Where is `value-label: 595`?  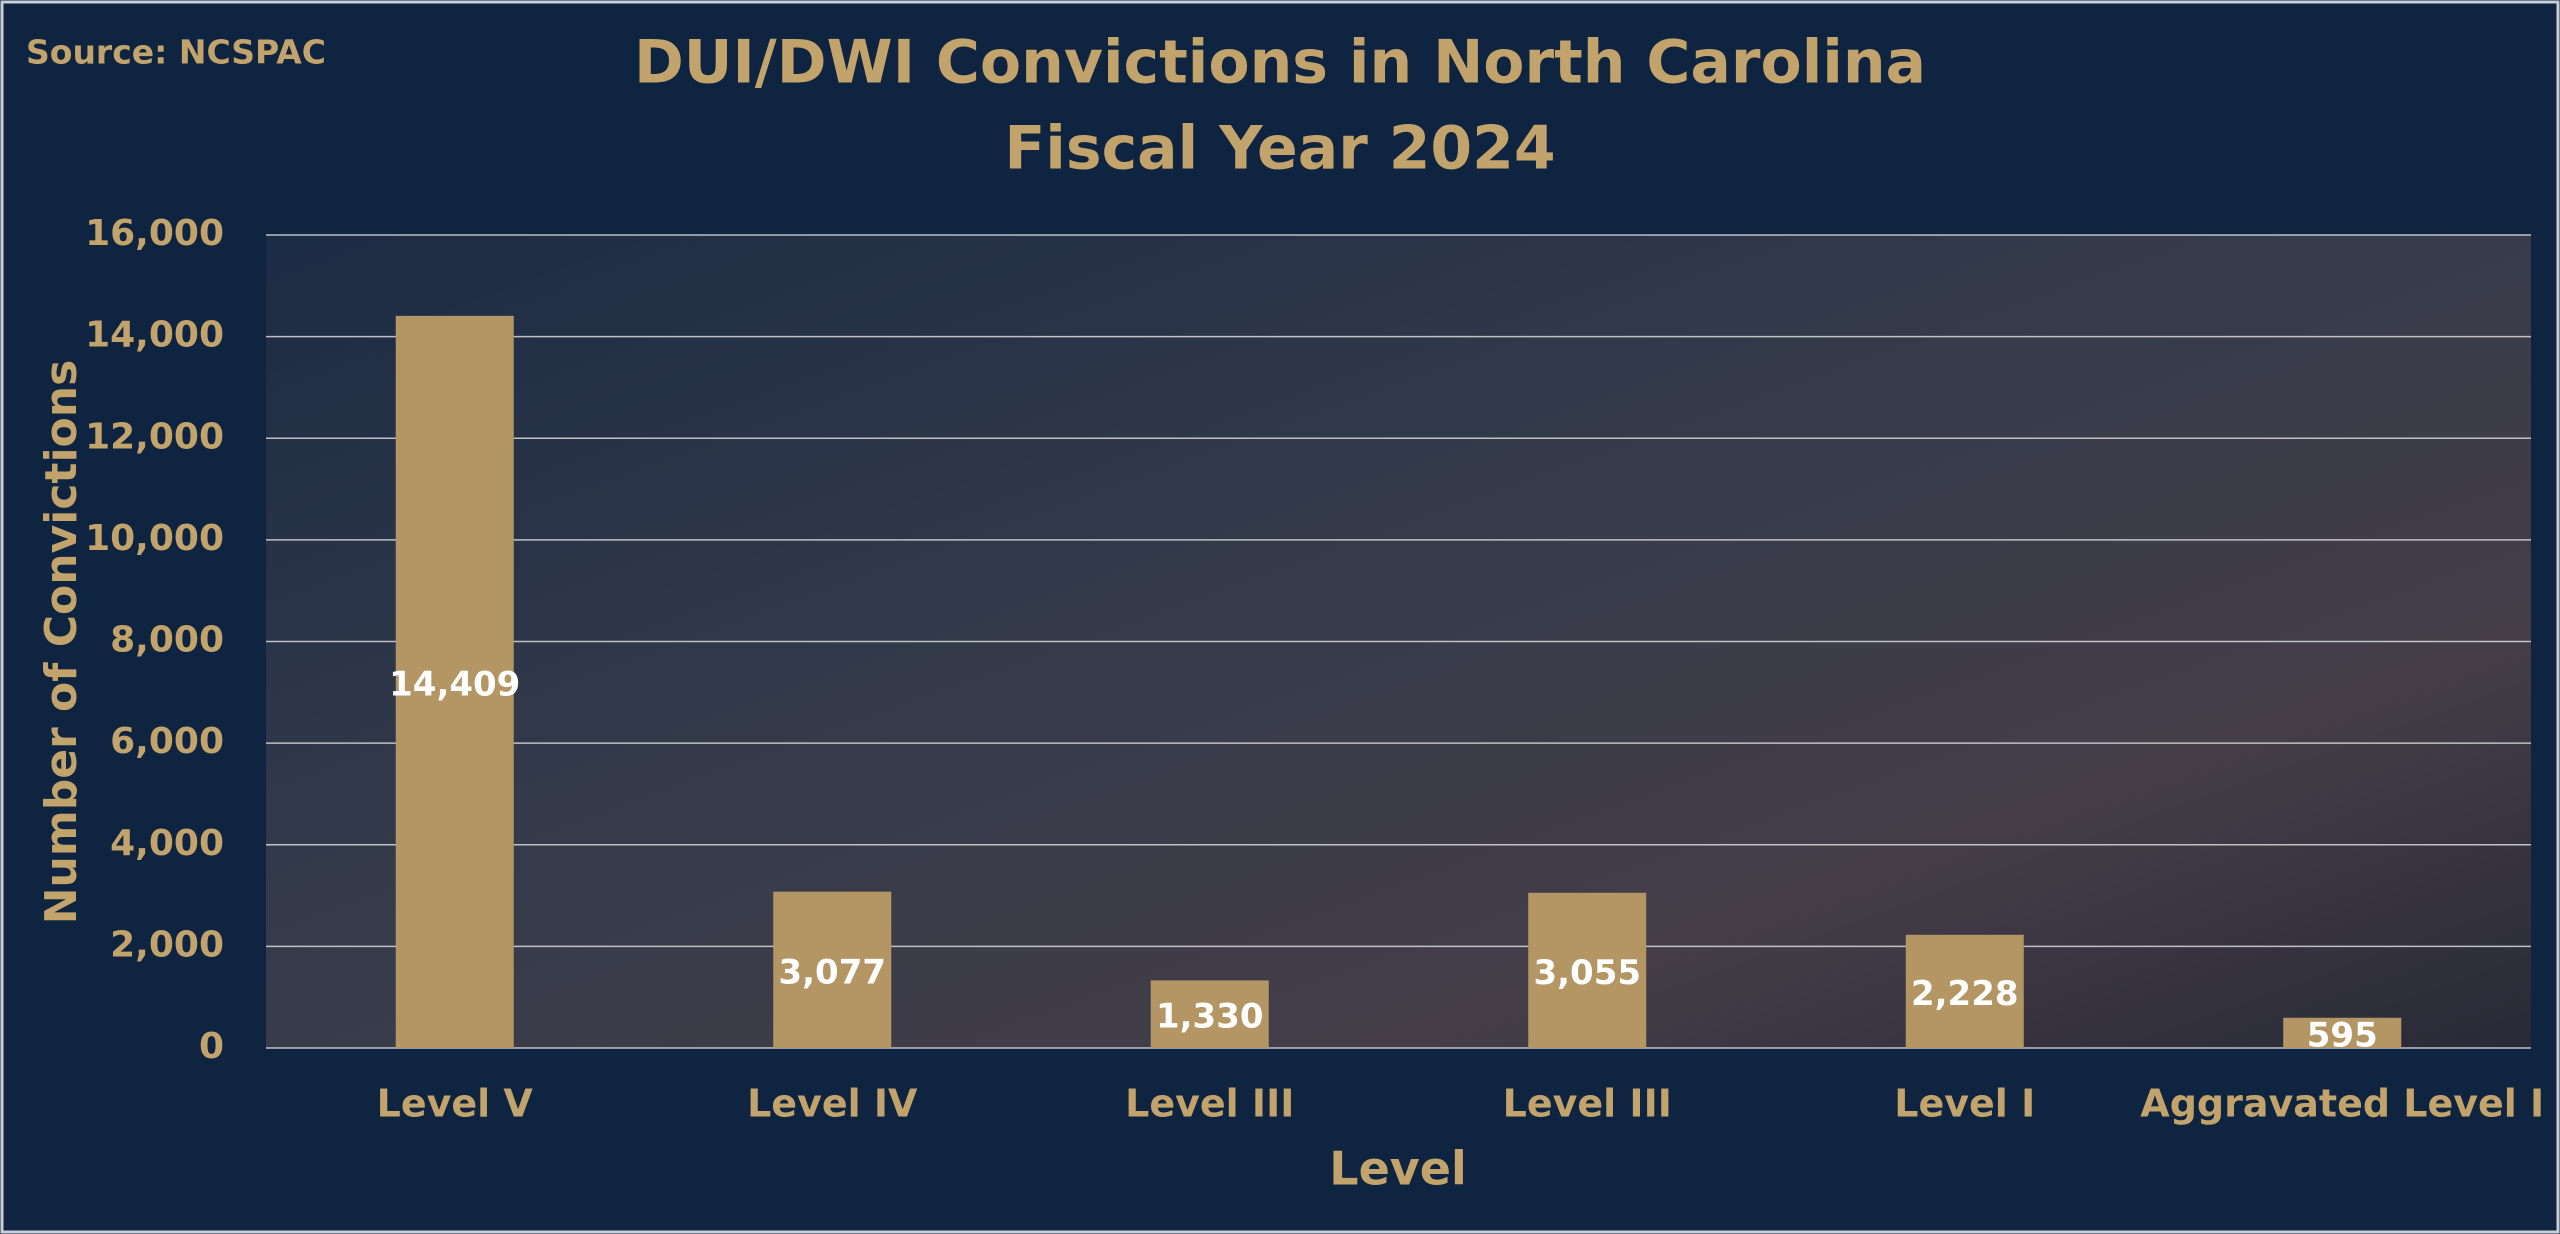 value-label: 595 is located at coordinates (2342, 1035).